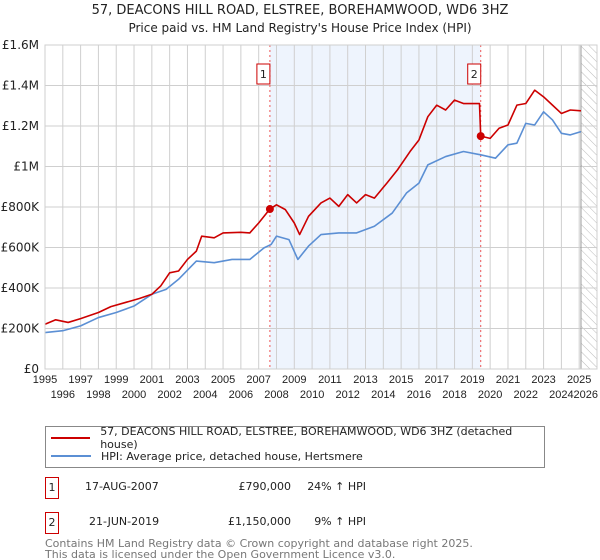  I want to click on x-tick-label: 1996, so click(63, 395).